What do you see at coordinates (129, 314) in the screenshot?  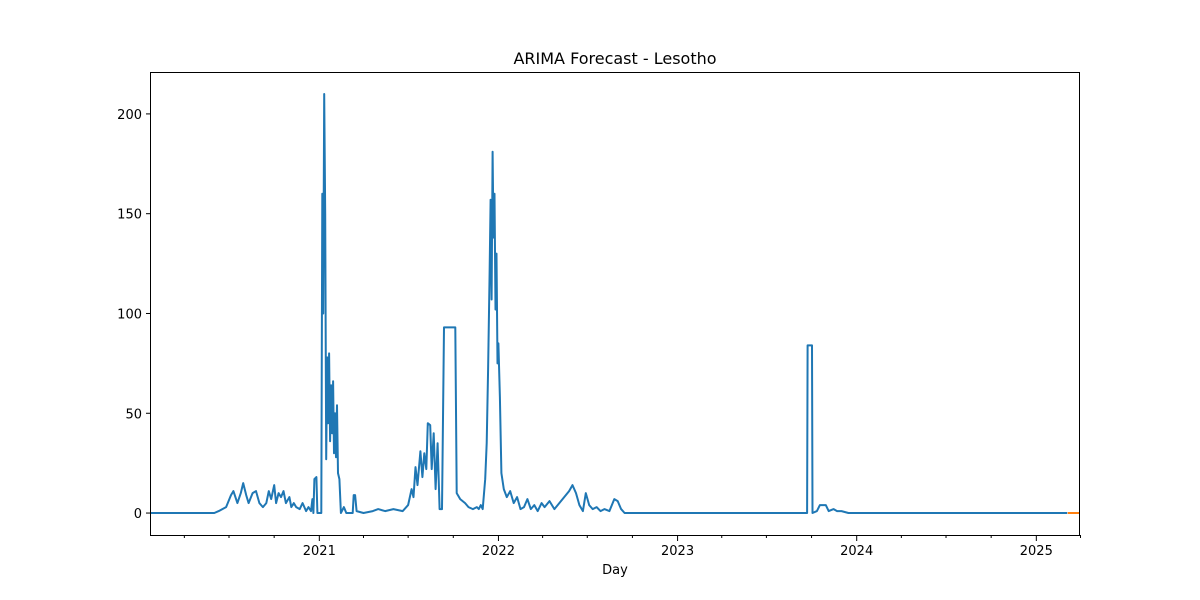 I see `y-tick-label: 100` at bounding box center [129, 314].